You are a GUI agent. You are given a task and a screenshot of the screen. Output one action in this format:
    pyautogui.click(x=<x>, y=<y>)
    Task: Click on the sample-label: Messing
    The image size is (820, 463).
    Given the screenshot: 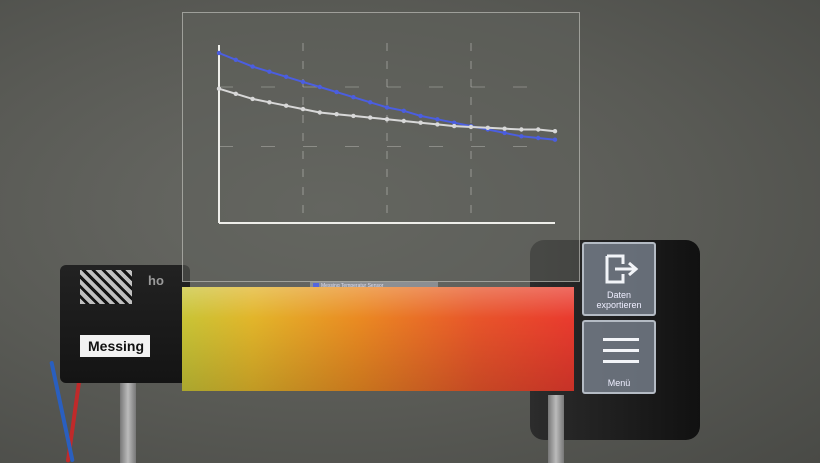 What is the action you would take?
    pyautogui.click(x=115, y=346)
    